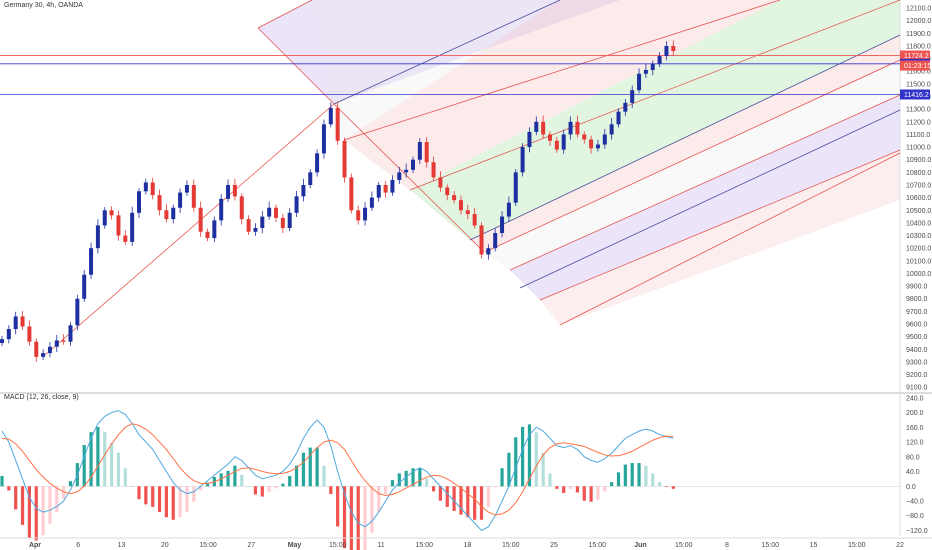  Describe the element at coordinates (918, 223) in the screenshot. I see `price-axis-tick: 10400.0` at that location.